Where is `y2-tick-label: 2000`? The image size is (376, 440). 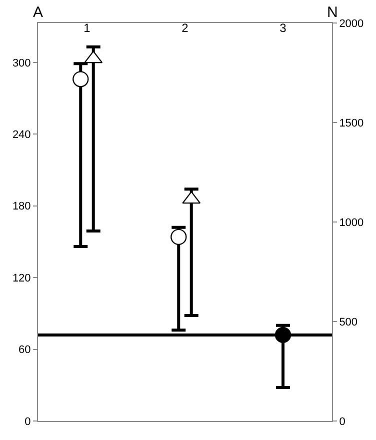 y2-tick-label: 2000 is located at coordinates (351, 24).